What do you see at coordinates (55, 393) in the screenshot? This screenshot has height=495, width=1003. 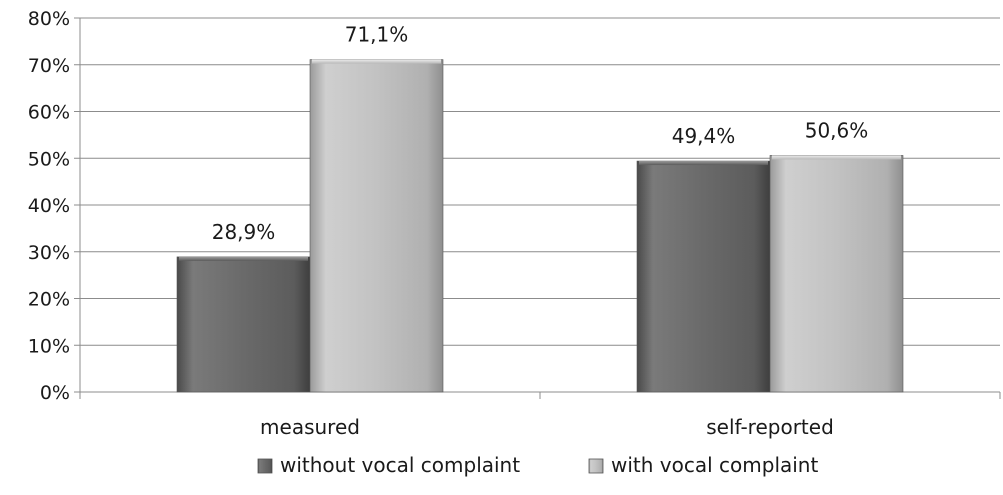 I see `y-tick-label: 0%` at bounding box center [55, 393].